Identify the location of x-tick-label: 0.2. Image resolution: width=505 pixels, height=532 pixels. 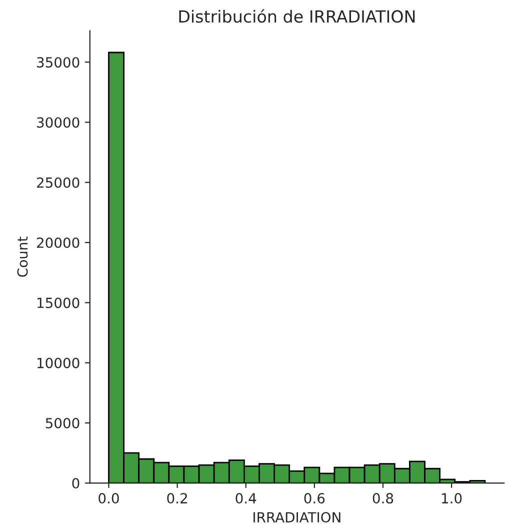
(177, 498).